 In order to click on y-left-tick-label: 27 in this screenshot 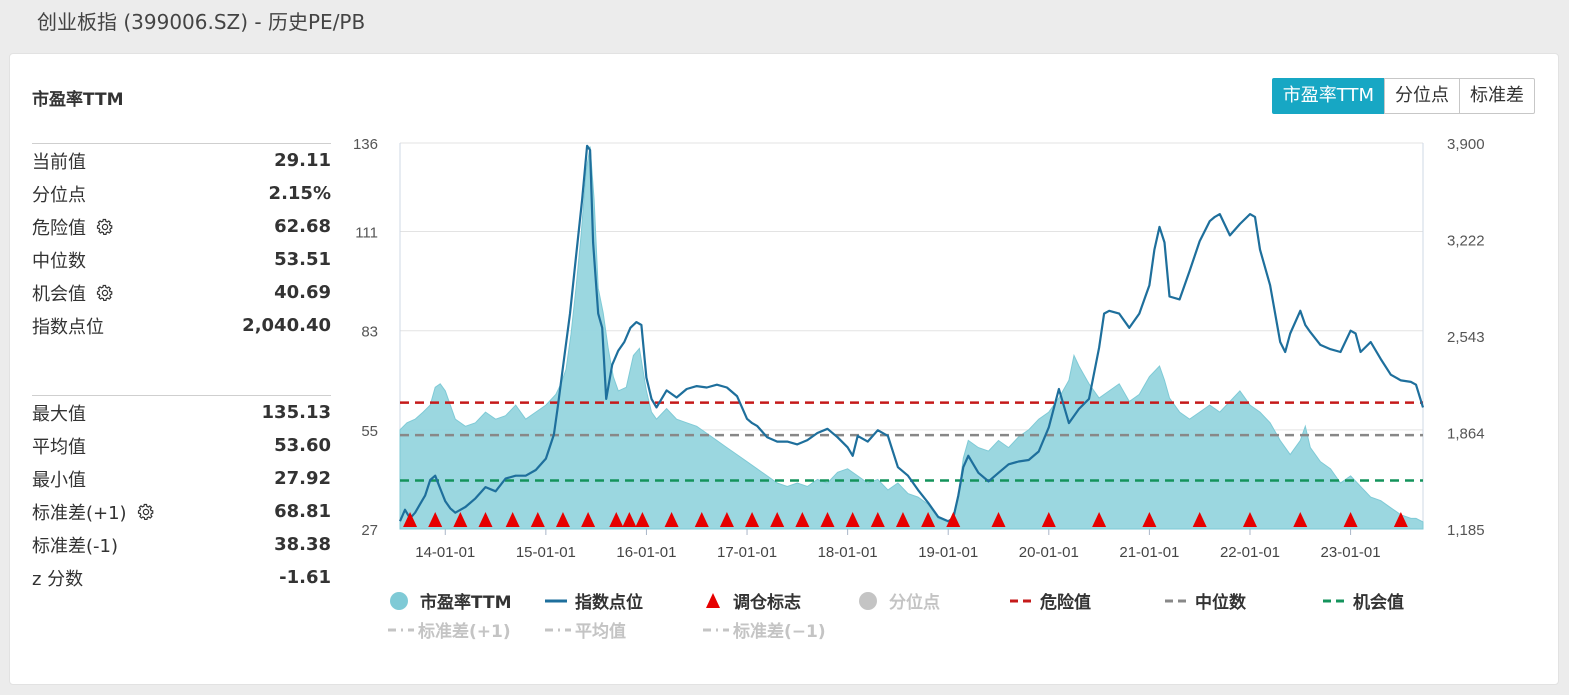, I will do `click(369, 530)`.